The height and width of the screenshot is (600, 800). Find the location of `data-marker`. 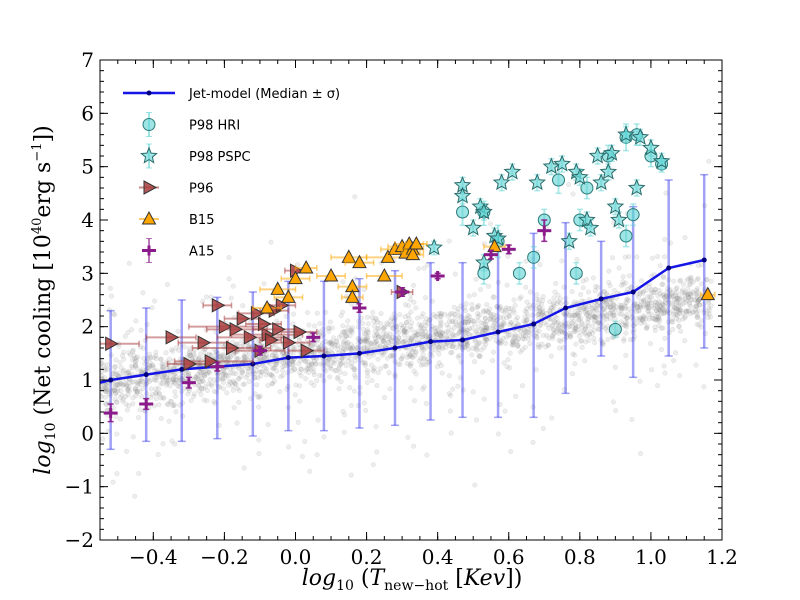

data-marker is located at coordinates (150, 187).